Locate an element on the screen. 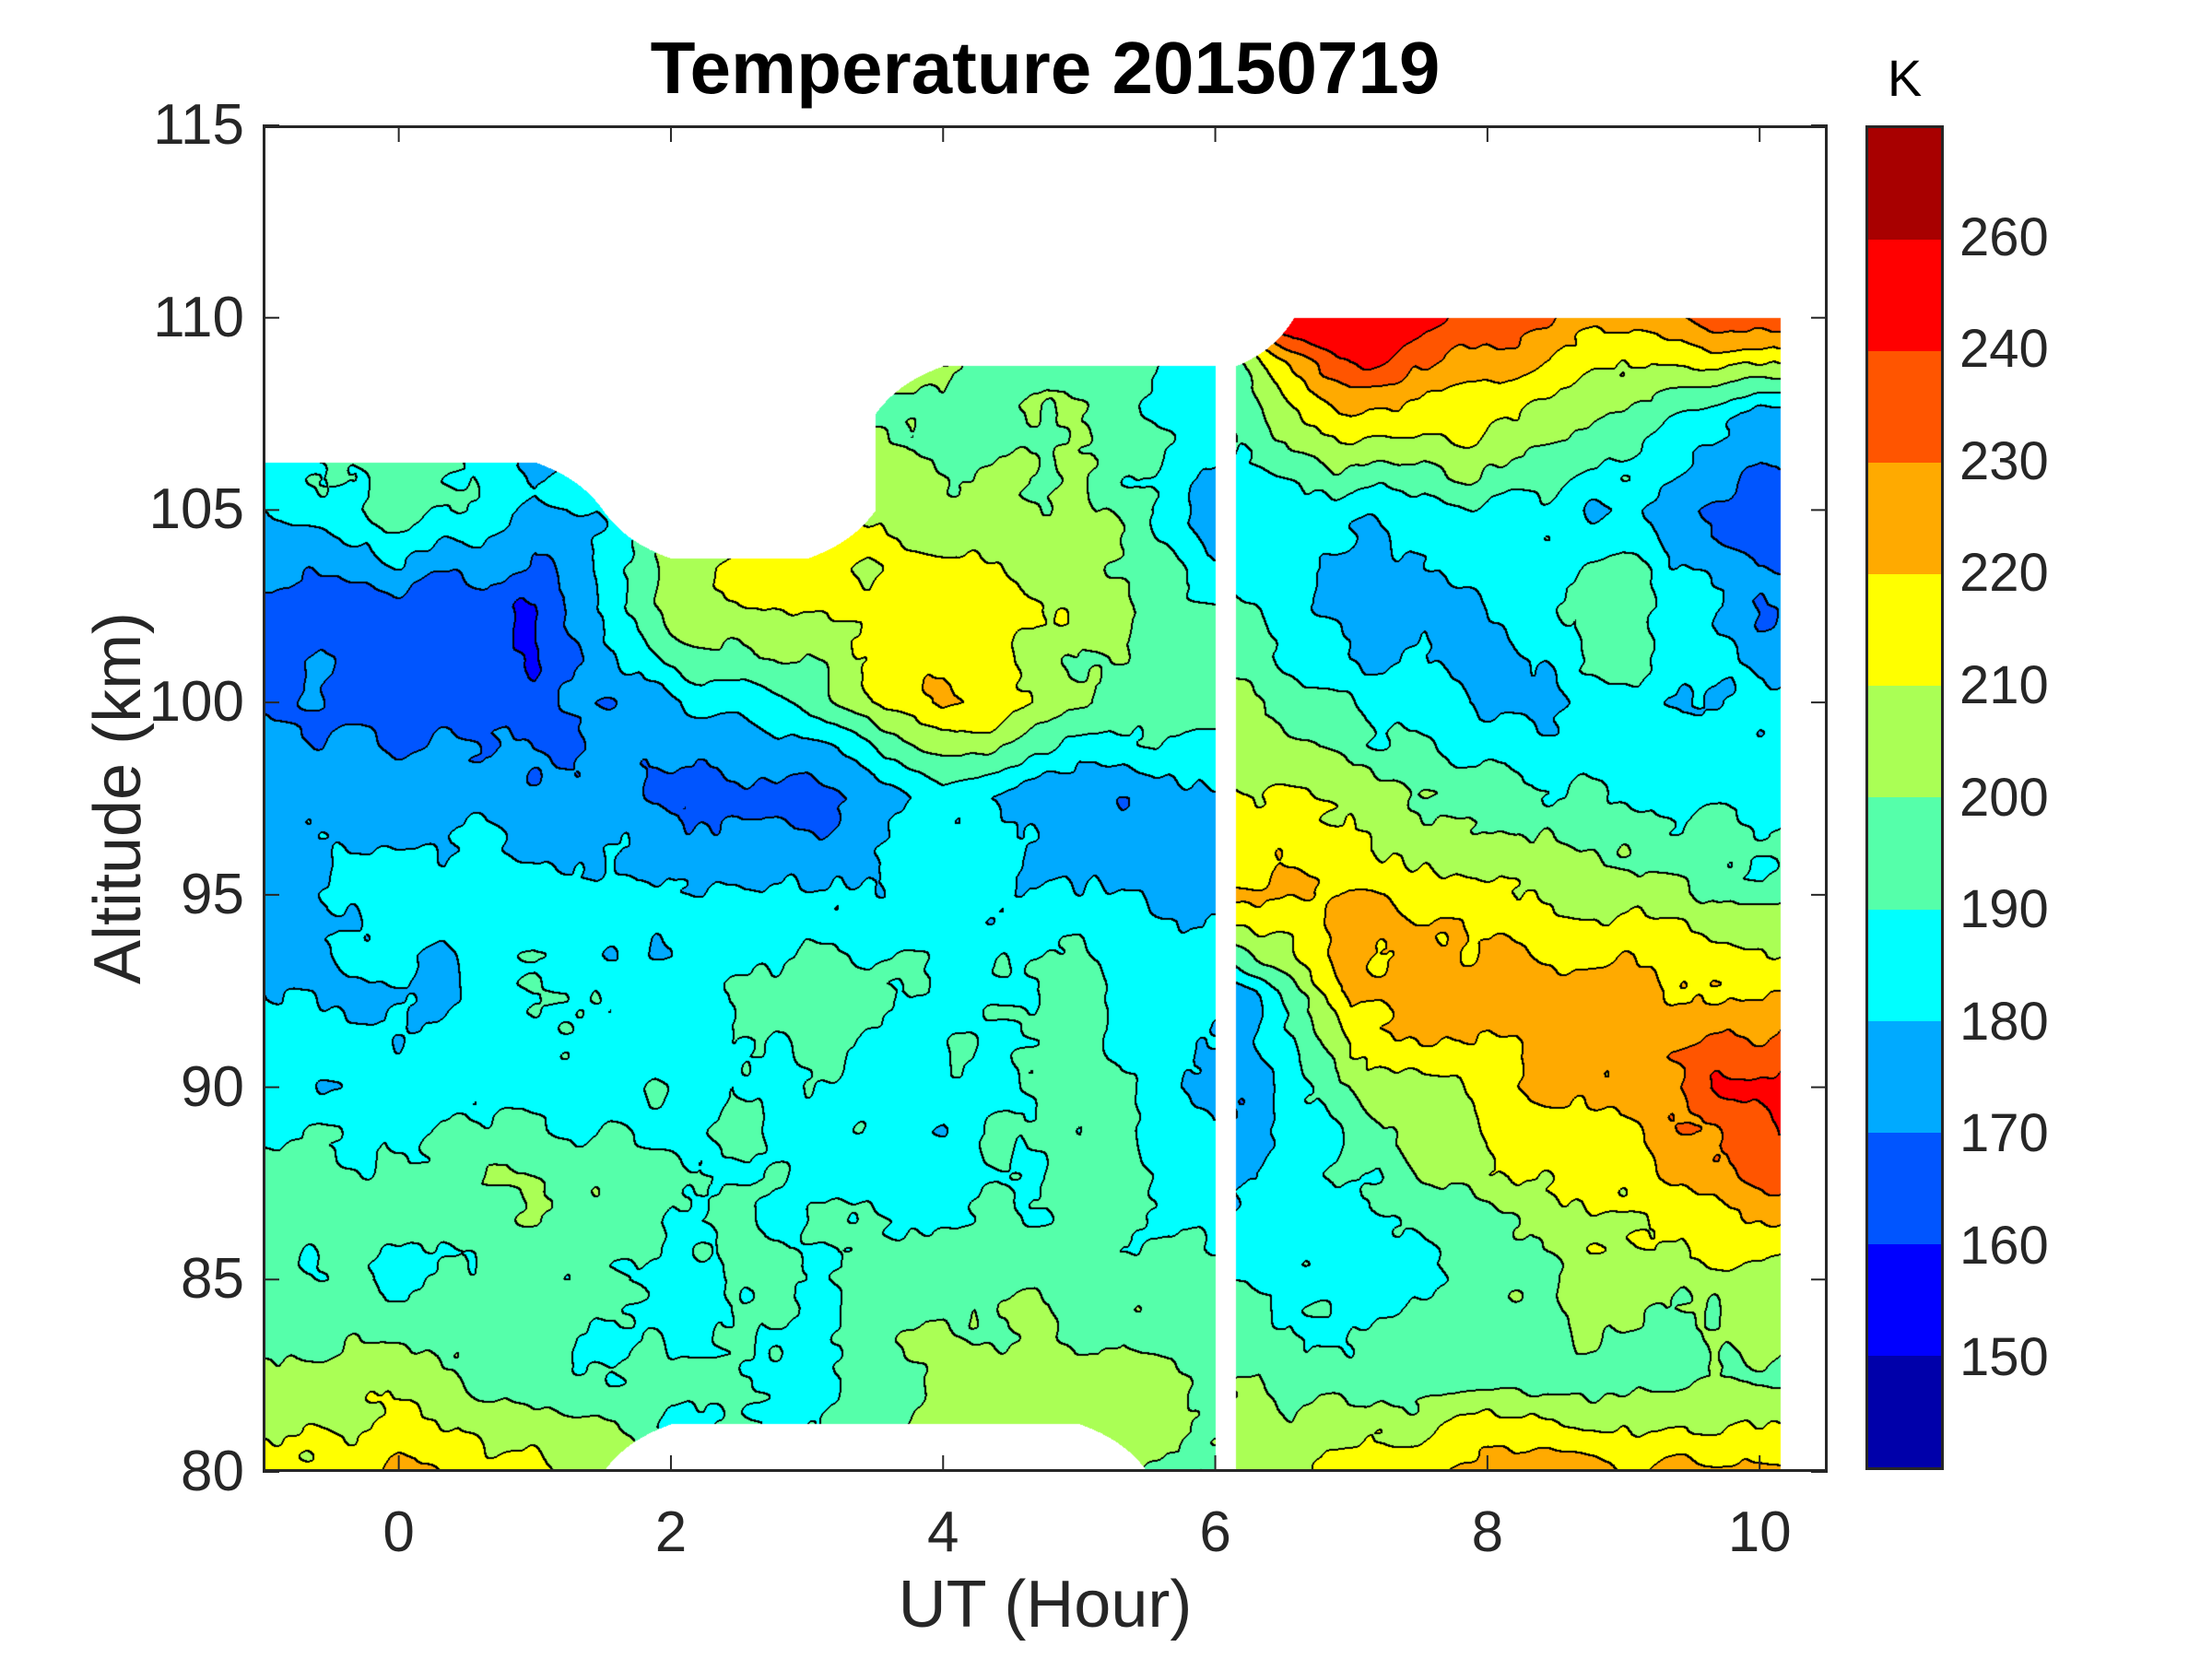 The image size is (2212, 1659). y-tick-label: 115 is located at coordinates (198, 125).